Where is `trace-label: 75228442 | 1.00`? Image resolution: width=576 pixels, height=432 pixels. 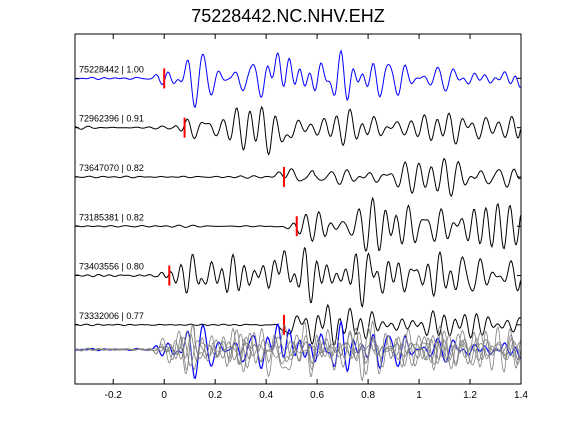
trace-label: 75228442 | 1.00 is located at coordinates (111, 69).